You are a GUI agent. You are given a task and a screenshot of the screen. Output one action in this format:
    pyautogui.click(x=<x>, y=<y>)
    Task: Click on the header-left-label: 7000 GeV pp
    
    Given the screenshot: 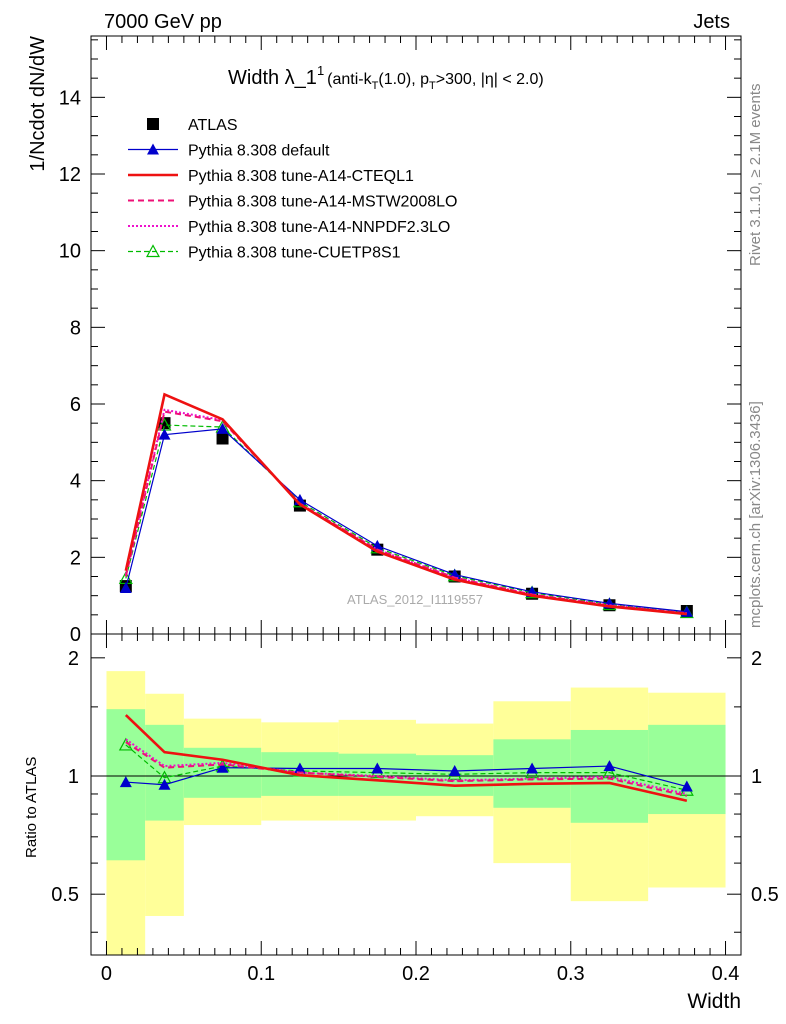 What is the action you would take?
    pyautogui.click(x=163, y=22)
    